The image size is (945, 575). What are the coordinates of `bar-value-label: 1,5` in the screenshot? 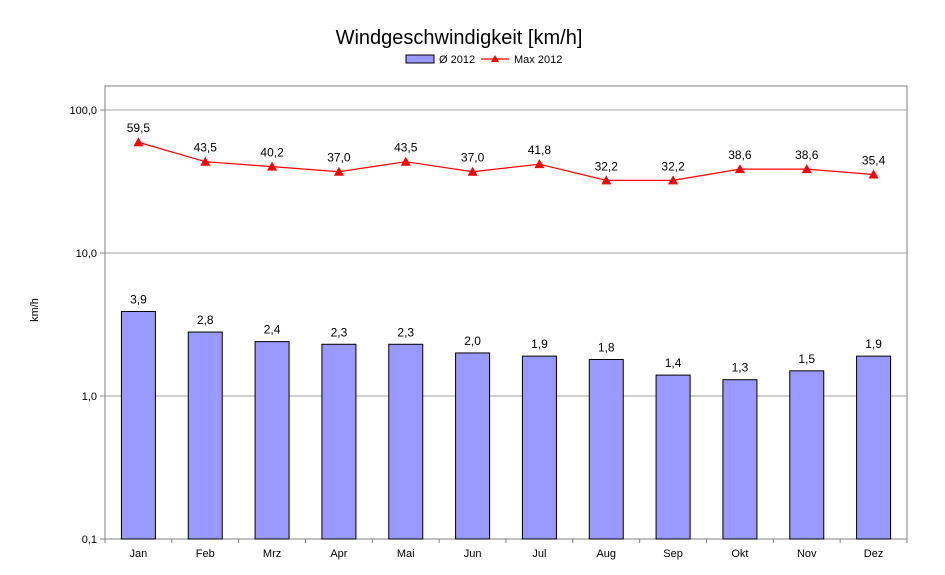 It's located at (806, 359).